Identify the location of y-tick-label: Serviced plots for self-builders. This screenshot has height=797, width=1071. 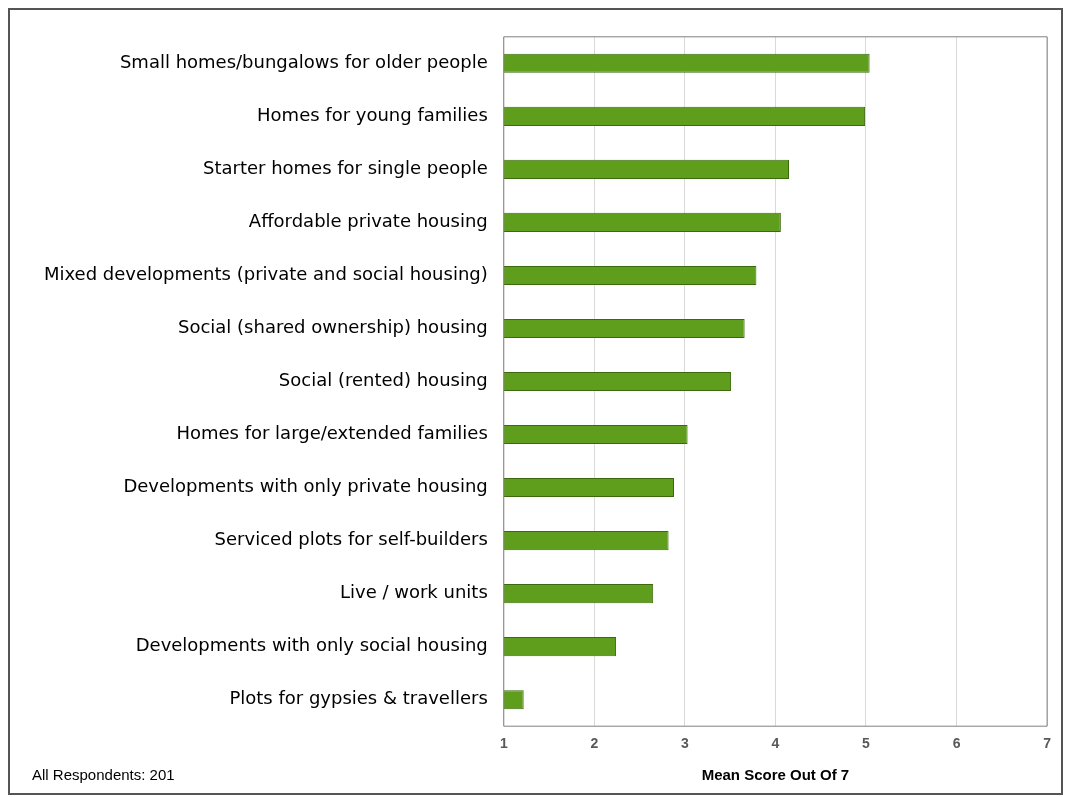
(351, 539).